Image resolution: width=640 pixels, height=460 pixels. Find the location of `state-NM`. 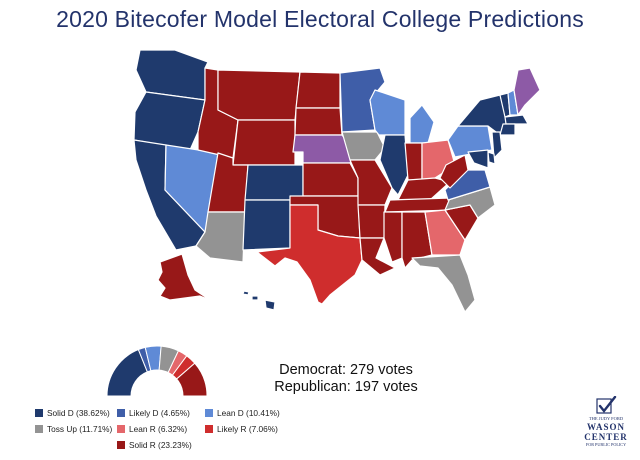

state-NM is located at coordinates (266, 225).